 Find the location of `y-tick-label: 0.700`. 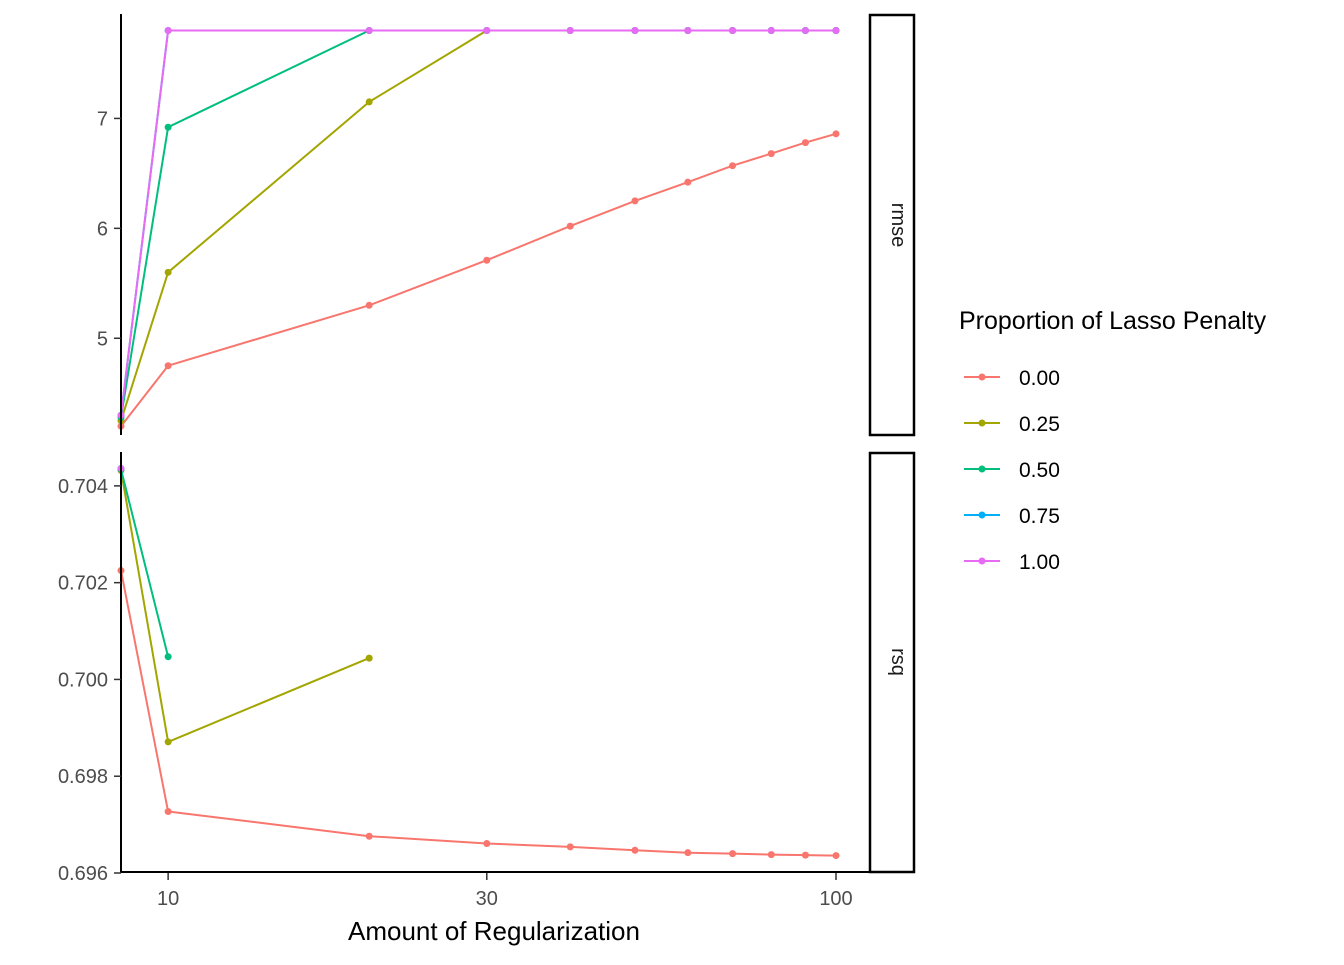

y-tick-label: 0.700 is located at coordinates (83, 680).